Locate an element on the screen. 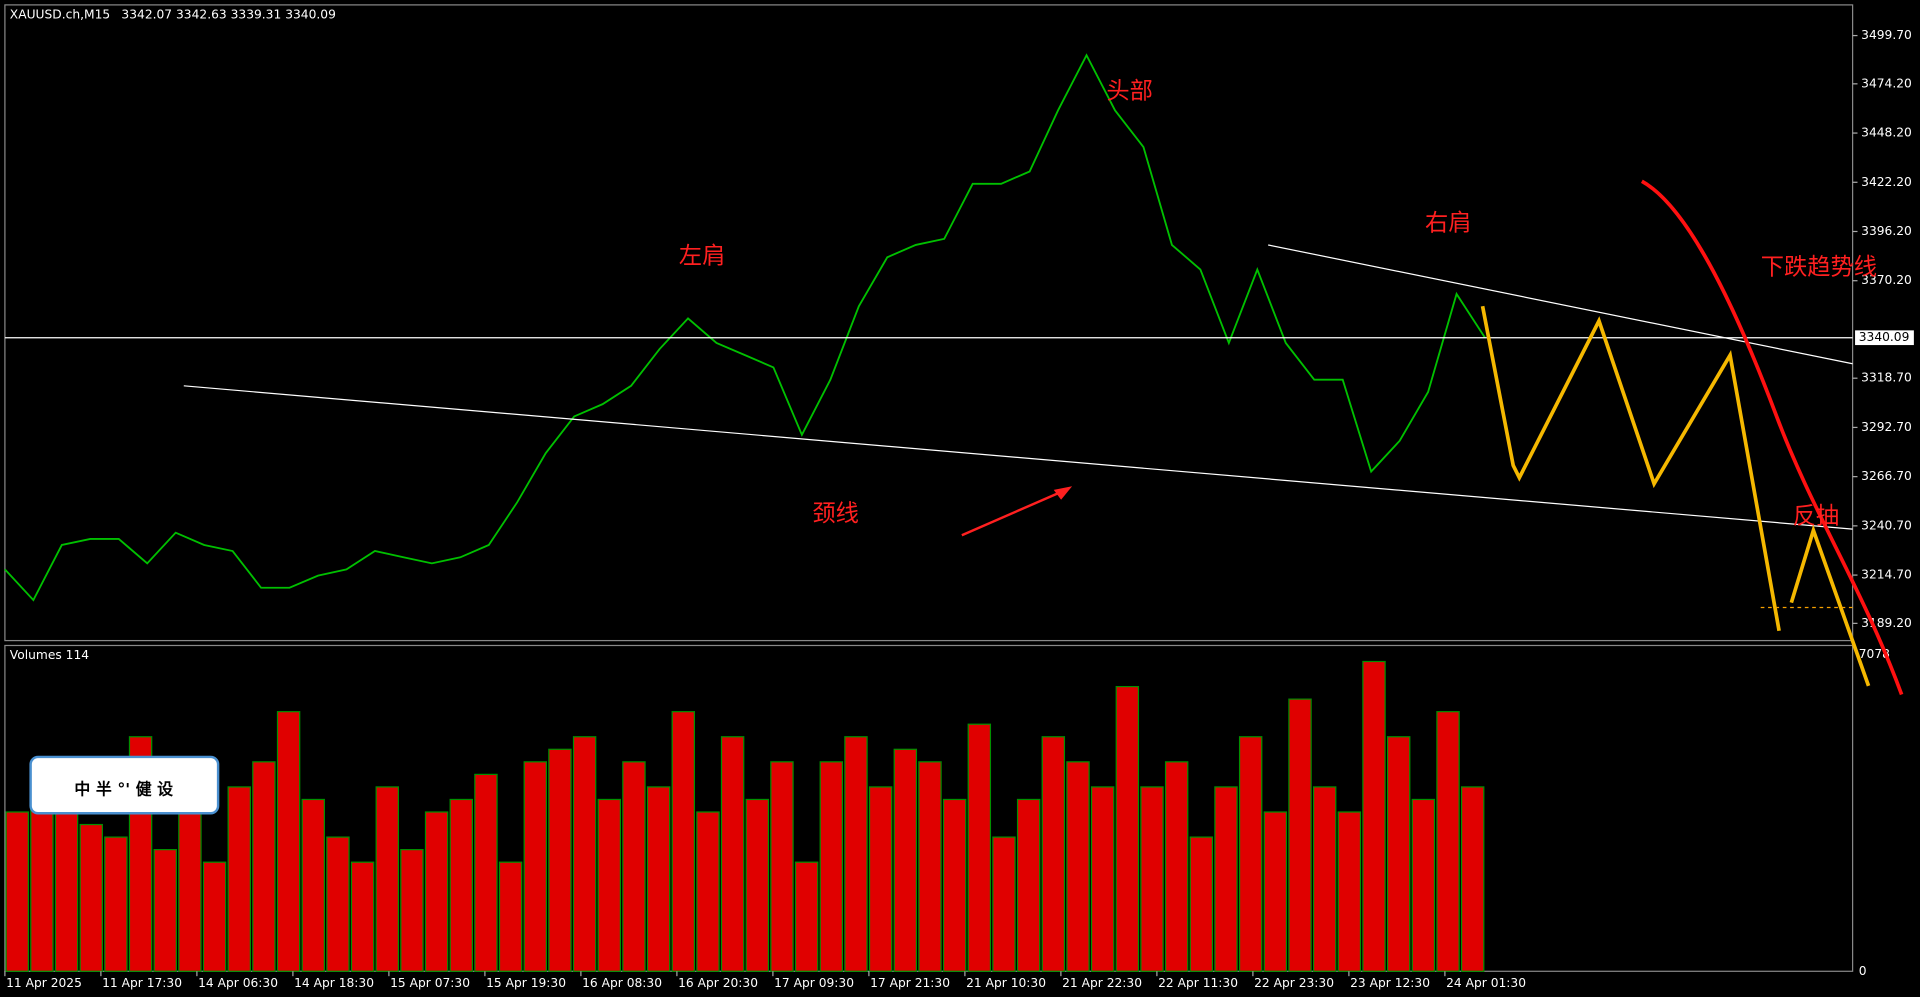 The height and width of the screenshot is (997, 1920). x-tick-label: 16 Apr 08:30 is located at coordinates (622, 983).